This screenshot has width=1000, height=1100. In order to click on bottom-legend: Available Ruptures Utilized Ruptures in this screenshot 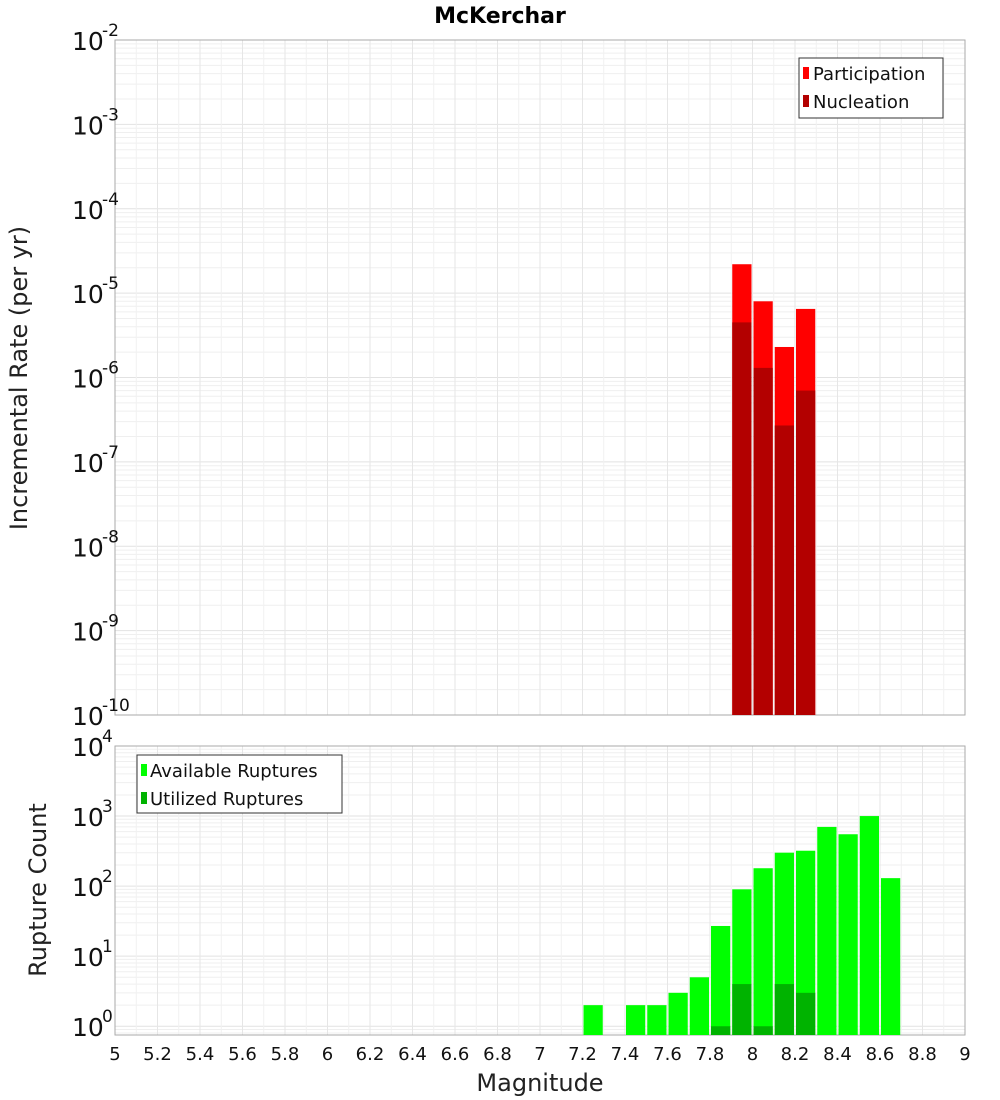, I will do `click(239, 784)`.